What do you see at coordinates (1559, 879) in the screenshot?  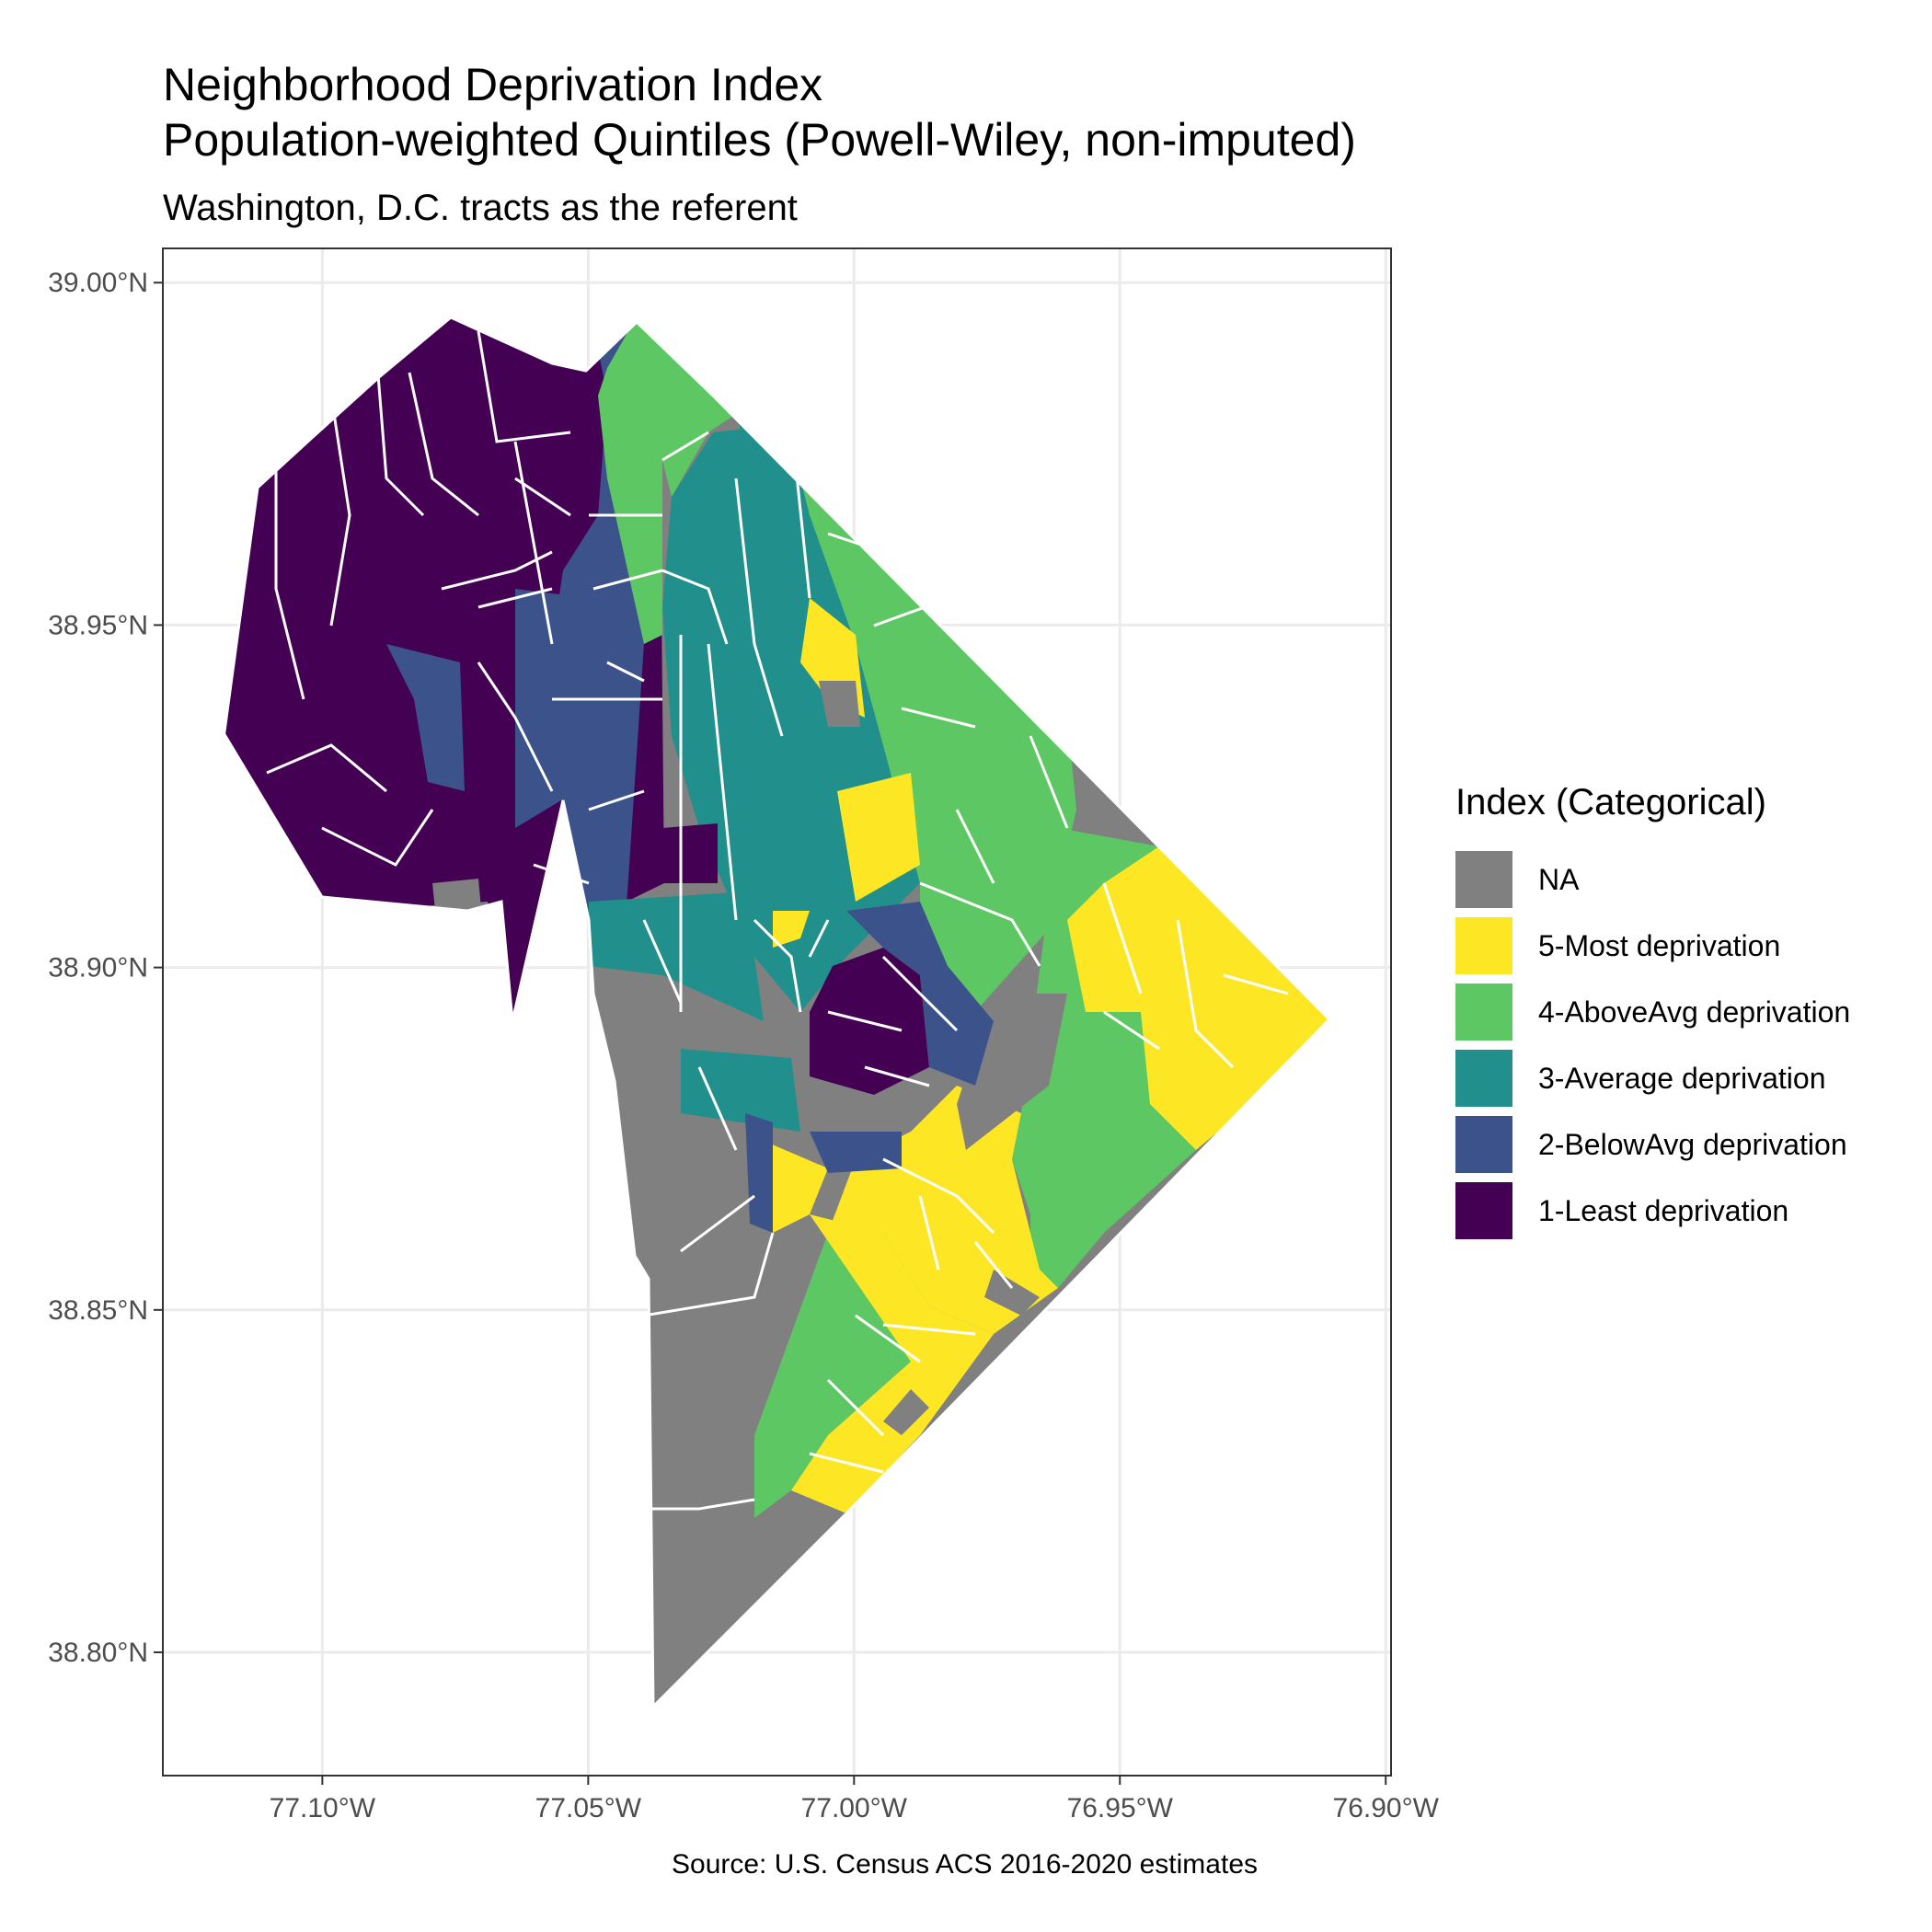 I see `legend-label: NA` at bounding box center [1559, 879].